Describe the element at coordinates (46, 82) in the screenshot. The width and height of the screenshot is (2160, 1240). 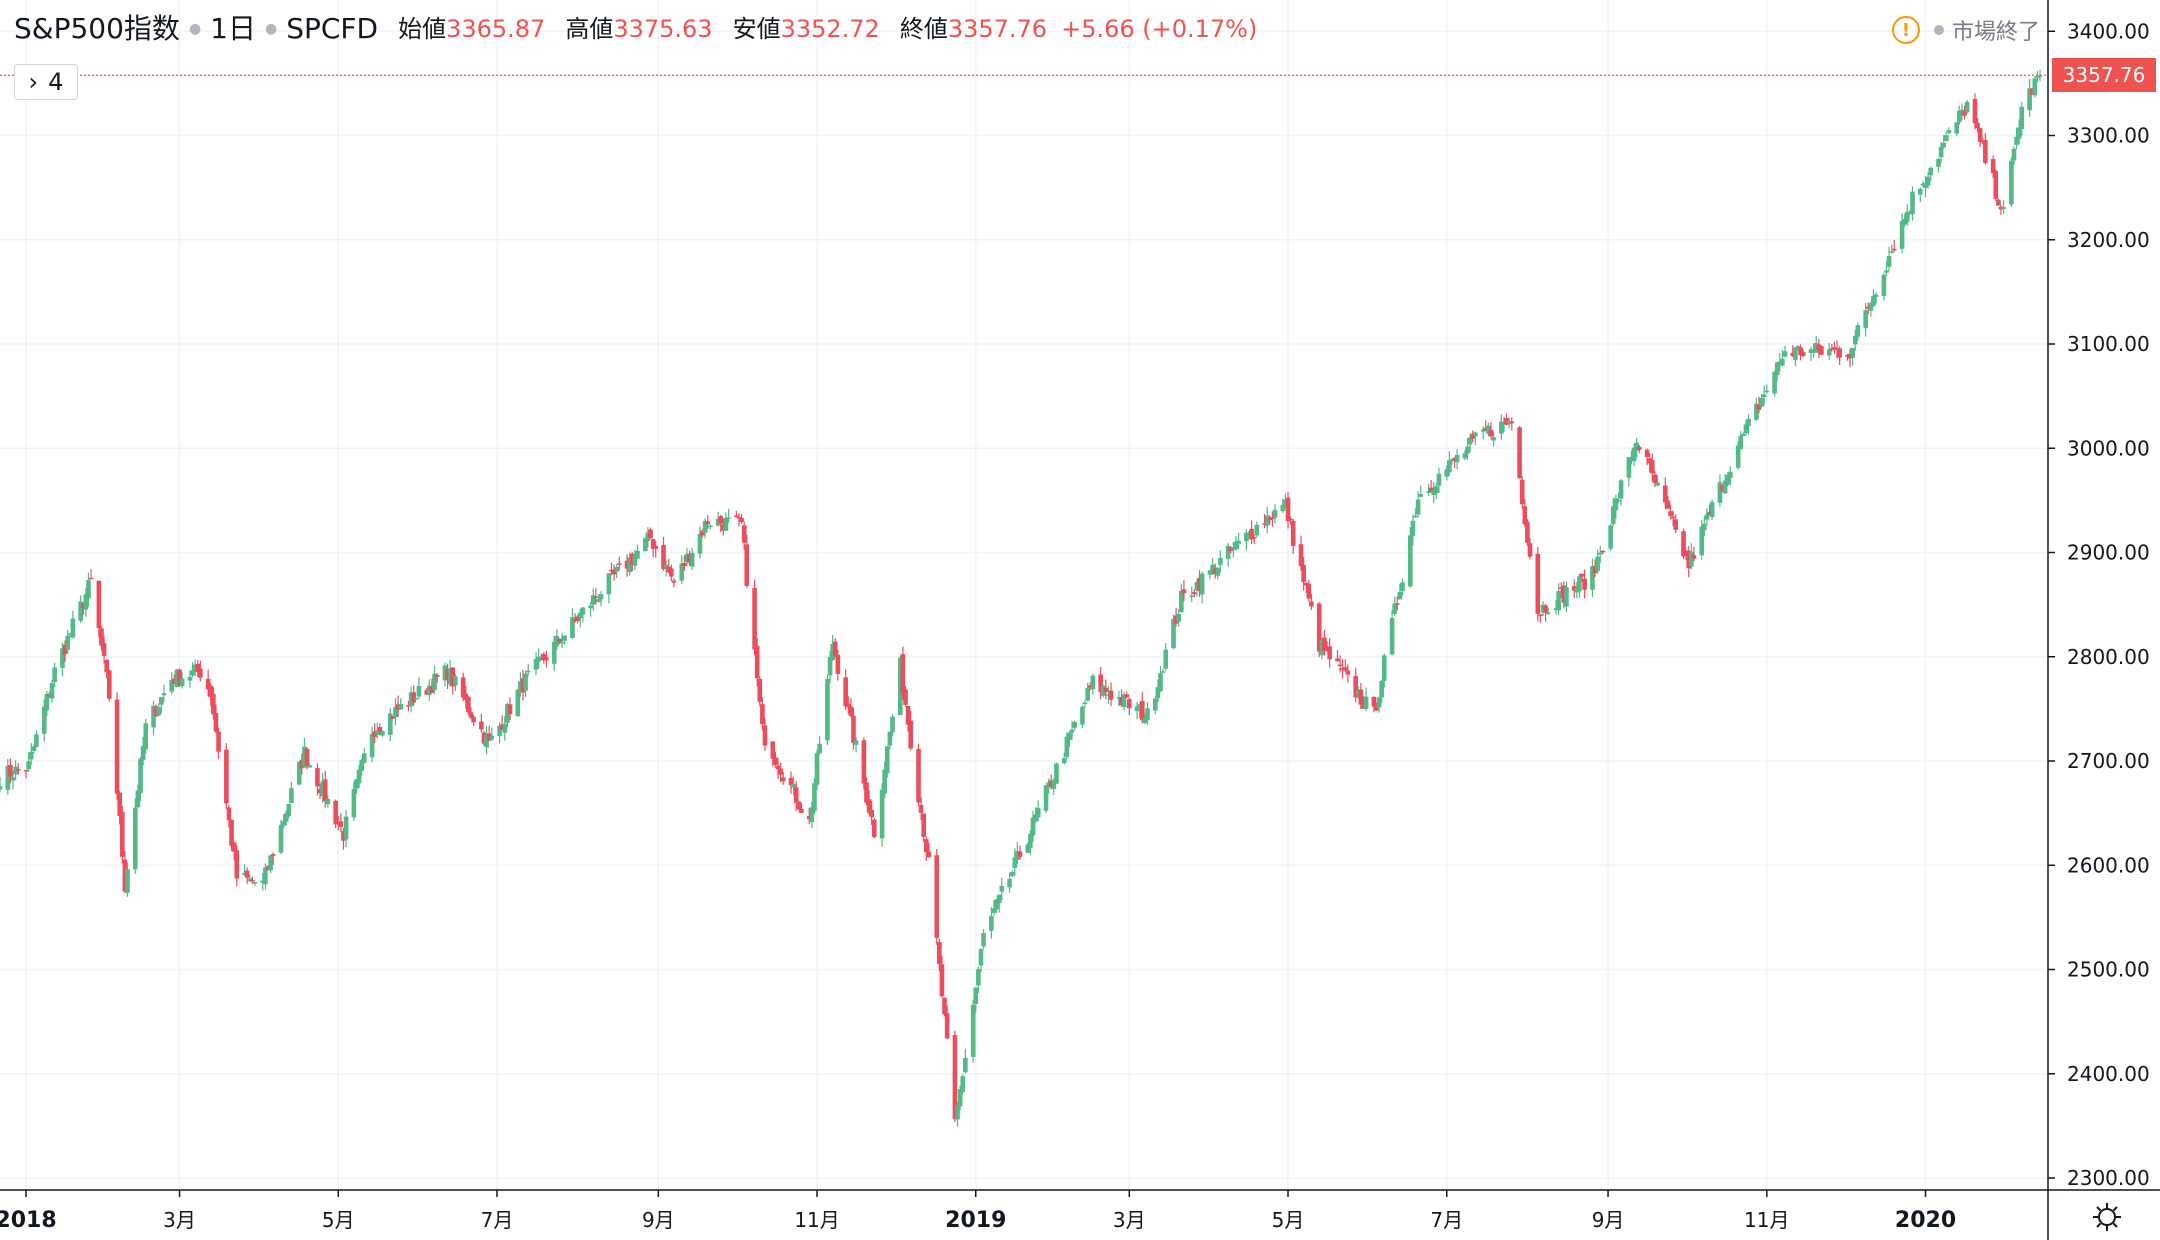
I see `indicators-collapse-button: › 4` at that location.